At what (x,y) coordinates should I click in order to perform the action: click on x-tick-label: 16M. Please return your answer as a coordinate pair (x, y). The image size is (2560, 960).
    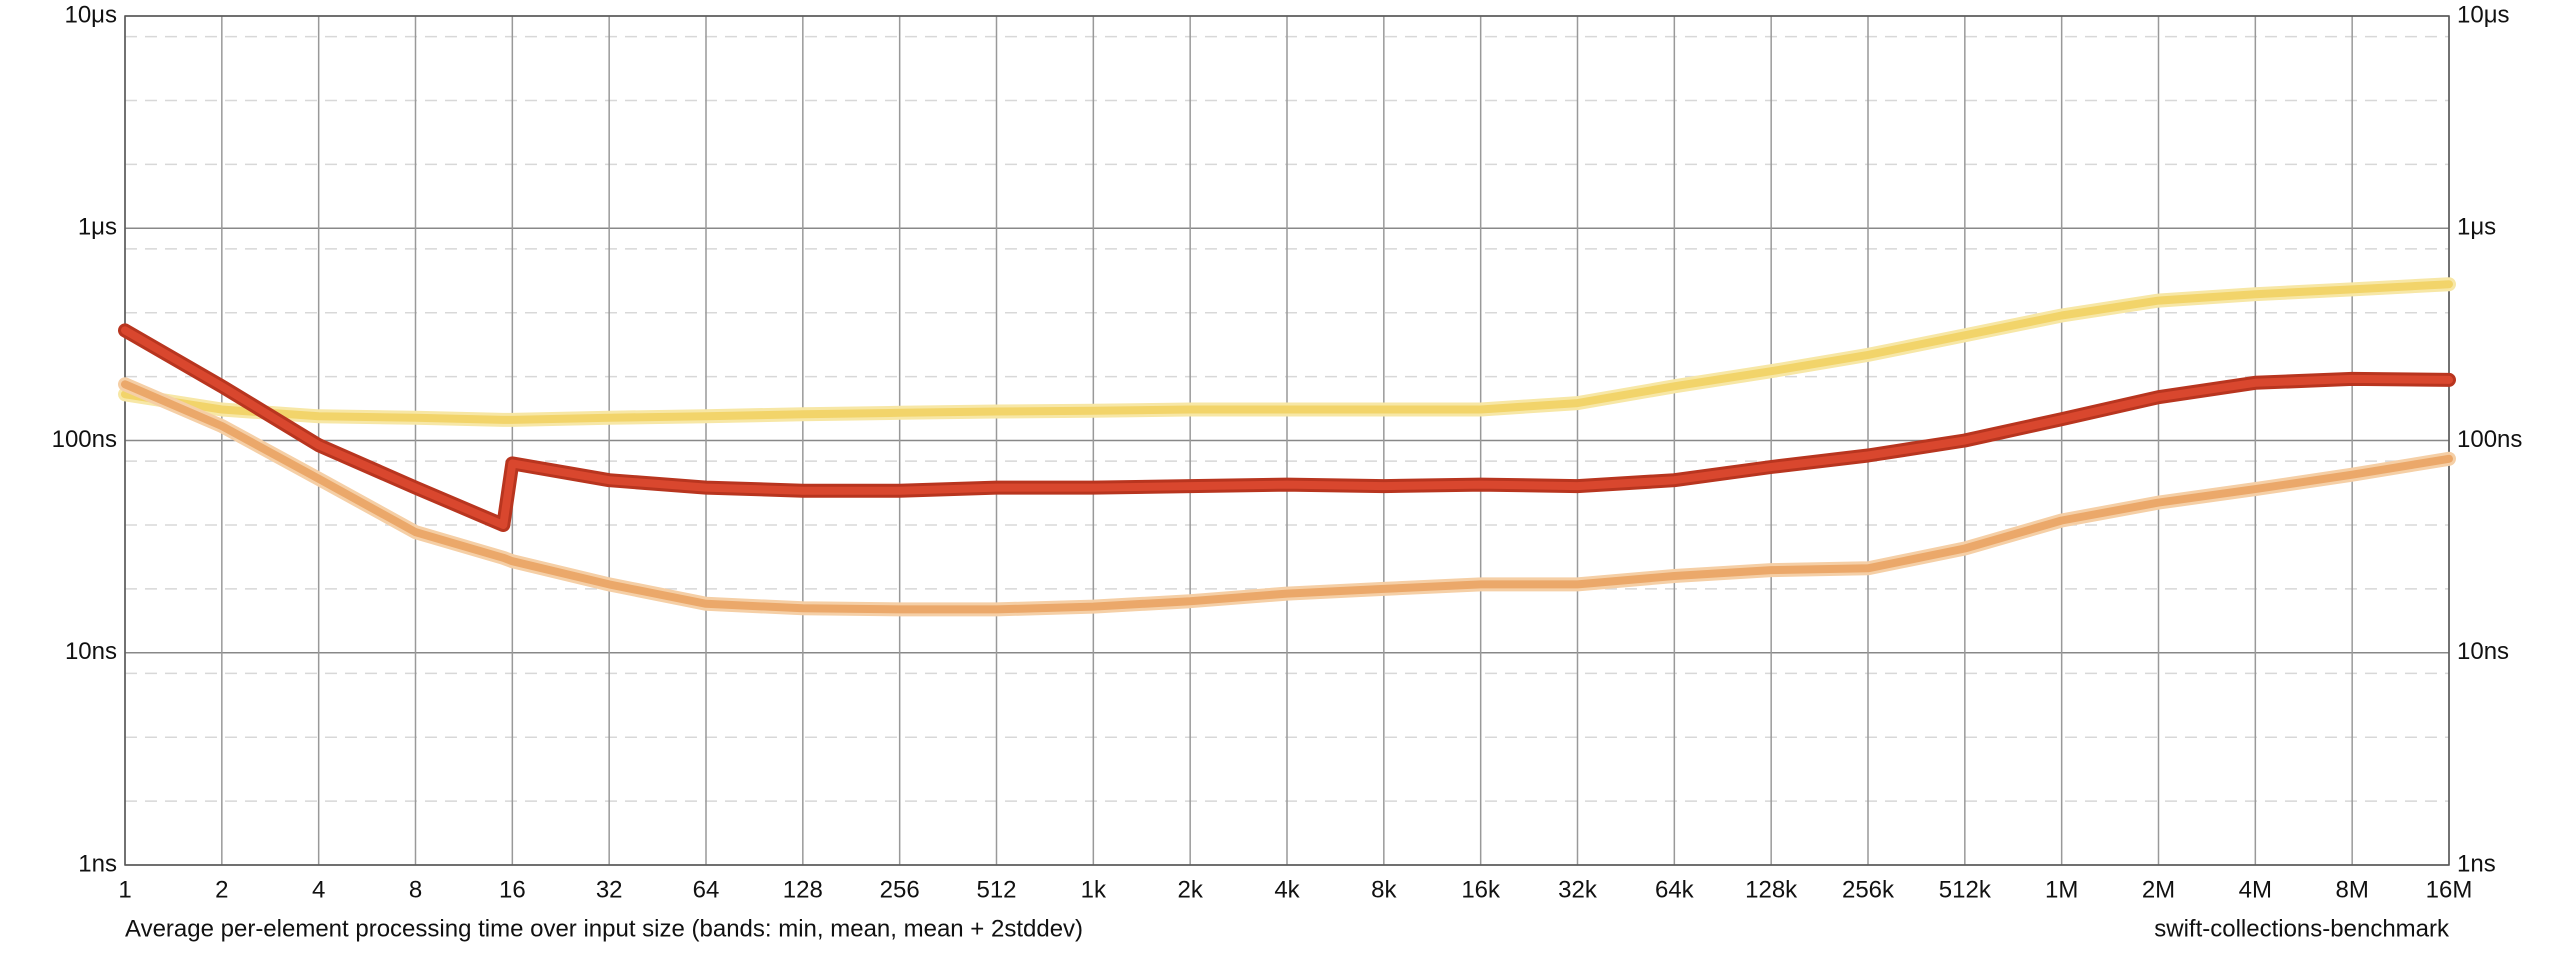
    Looking at the image, I should click on (2449, 889).